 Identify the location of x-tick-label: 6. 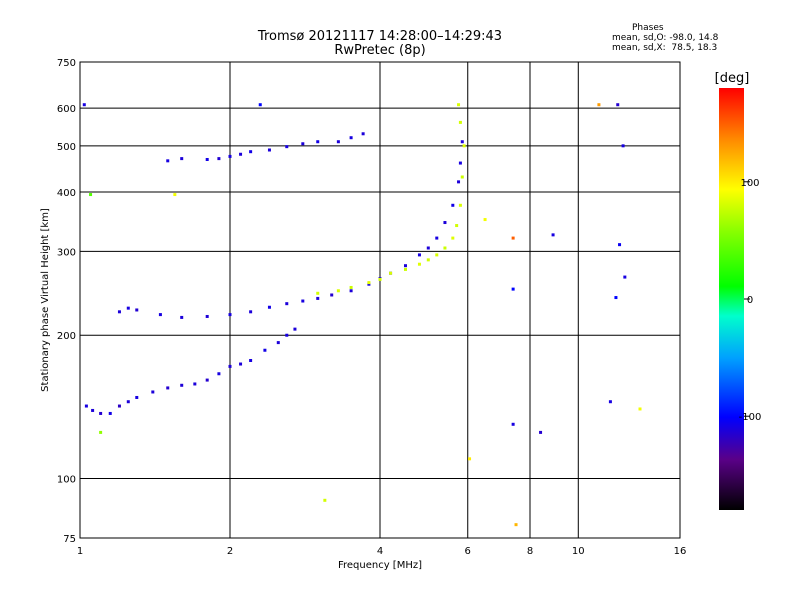
(468, 551).